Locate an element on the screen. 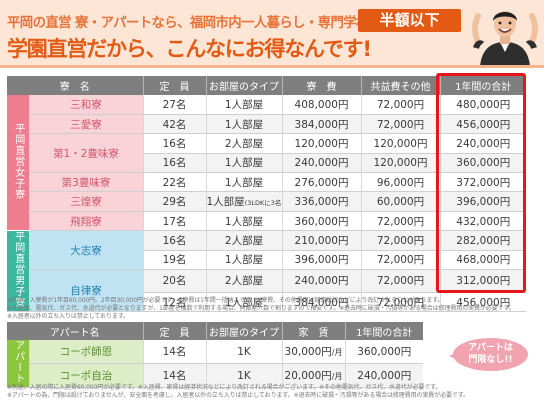 The height and width of the screenshot is (400, 544). table-row: 第3豊味寮 22名 1人部屋 276,000円 96,000円 372,000円 is located at coordinates (266, 182).